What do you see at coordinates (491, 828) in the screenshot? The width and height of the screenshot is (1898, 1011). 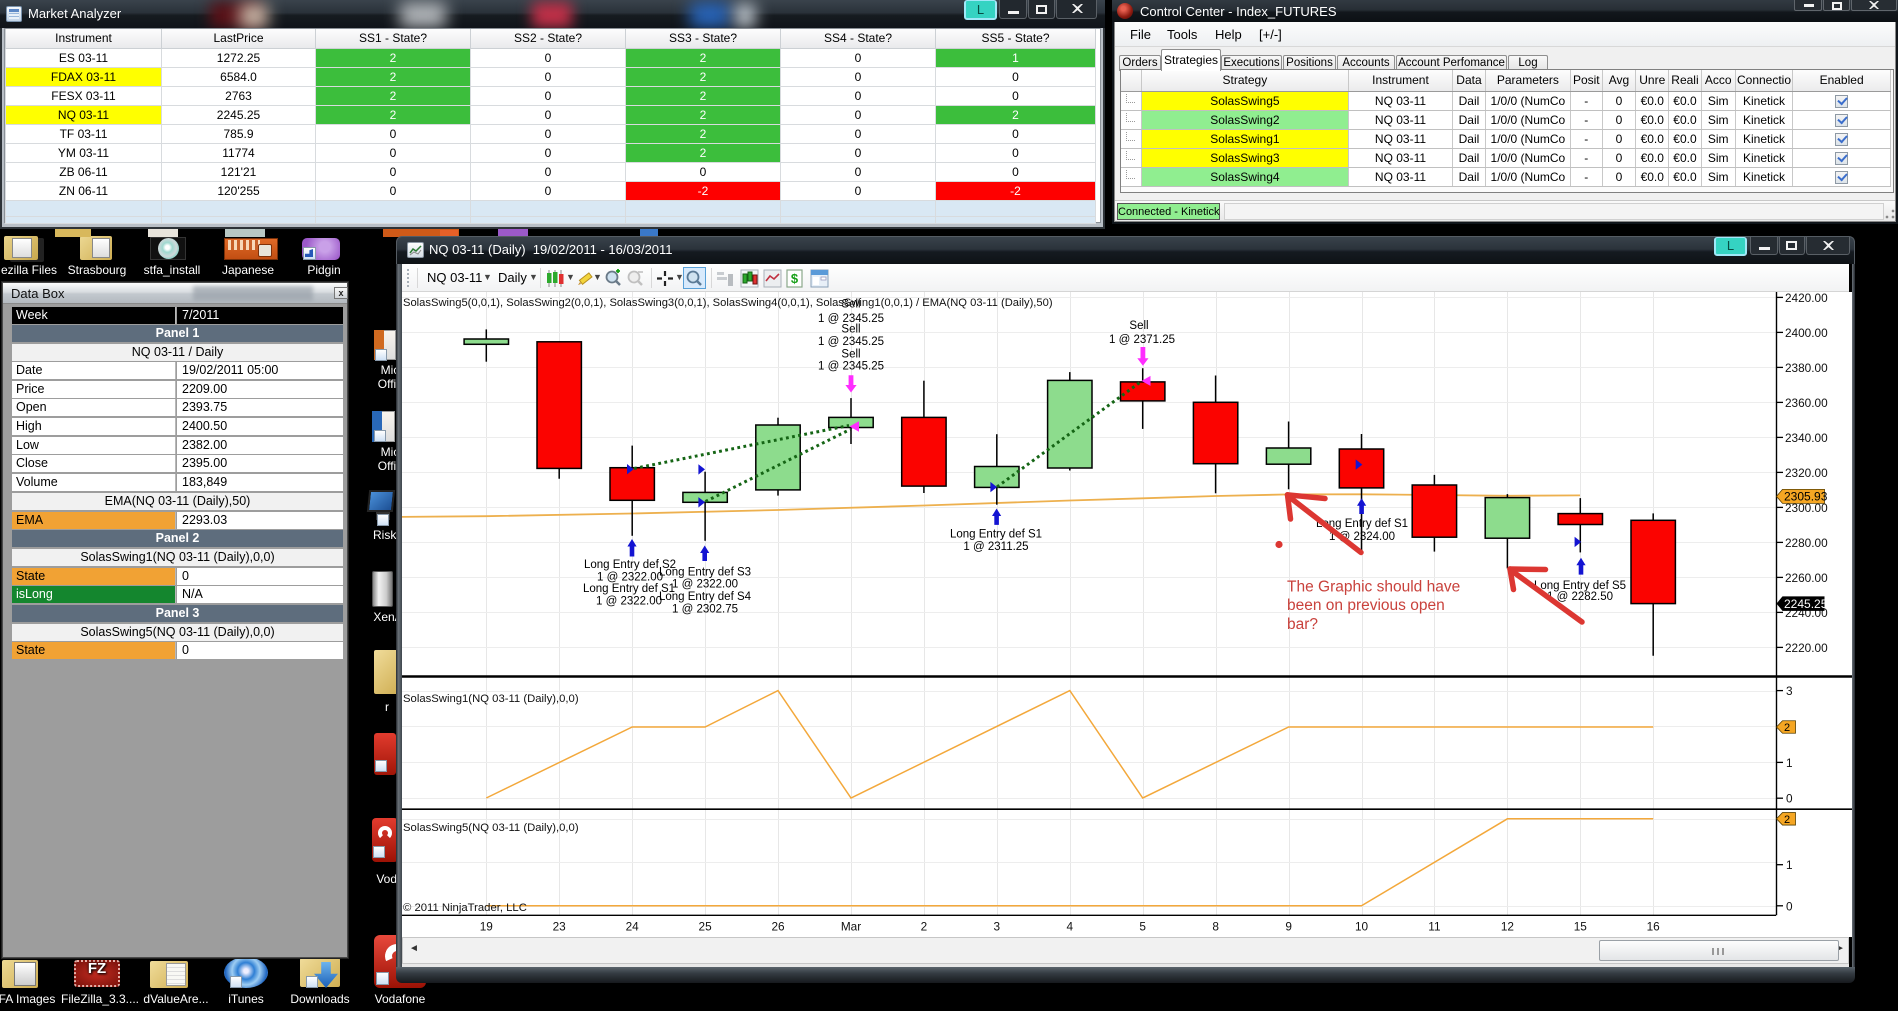 I see `svg-text:SolasSwing5(NQ 03-11 (Daily),0: SolasSwing5(NQ 03-11 (Daily),0,0)` at bounding box center [491, 828].